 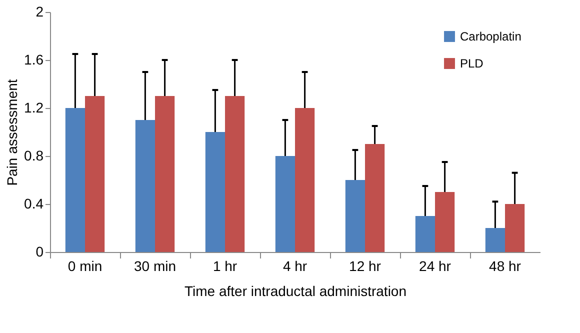 I want to click on x-tick-label: 1 hr, so click(x=225, y=266).